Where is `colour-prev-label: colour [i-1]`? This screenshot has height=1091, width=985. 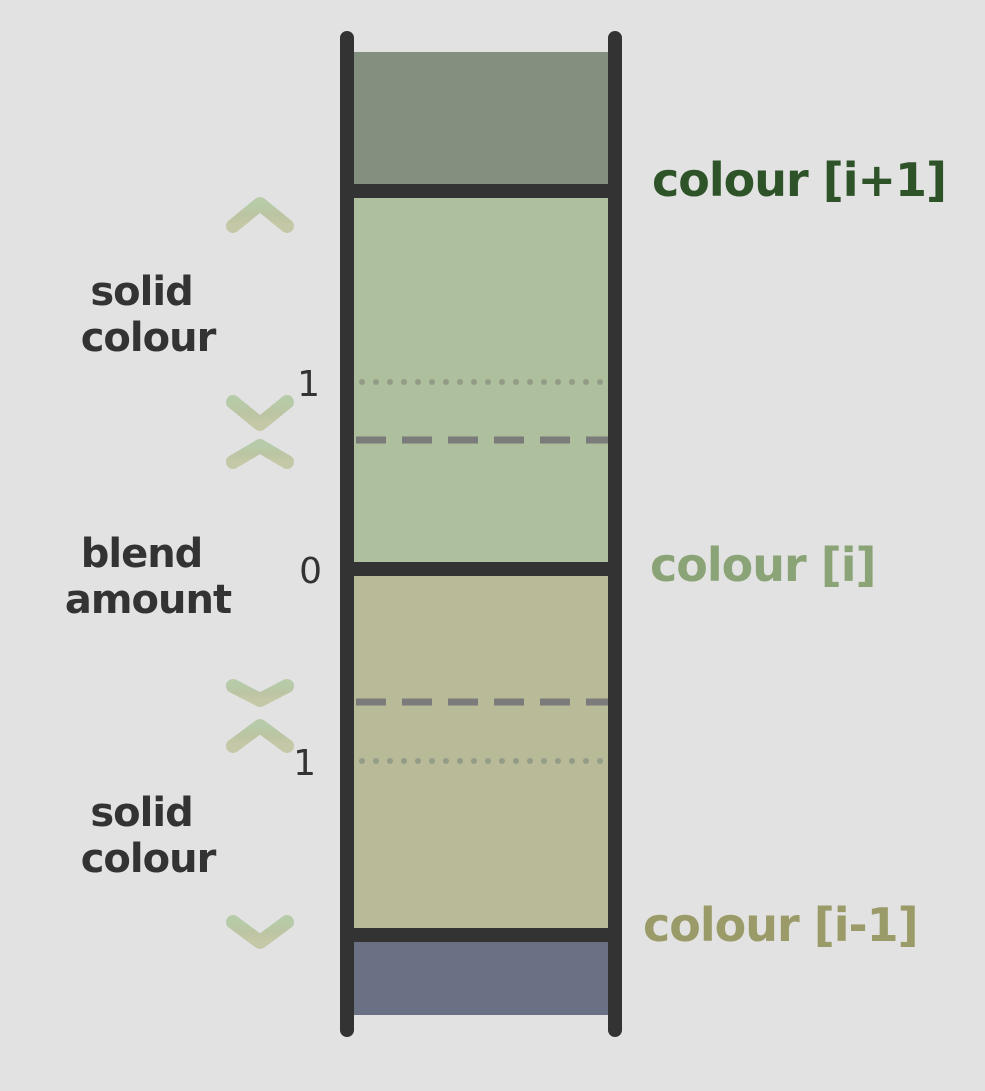
colour-prev-label: colour [i-1] is located at coordinates (780, 925).